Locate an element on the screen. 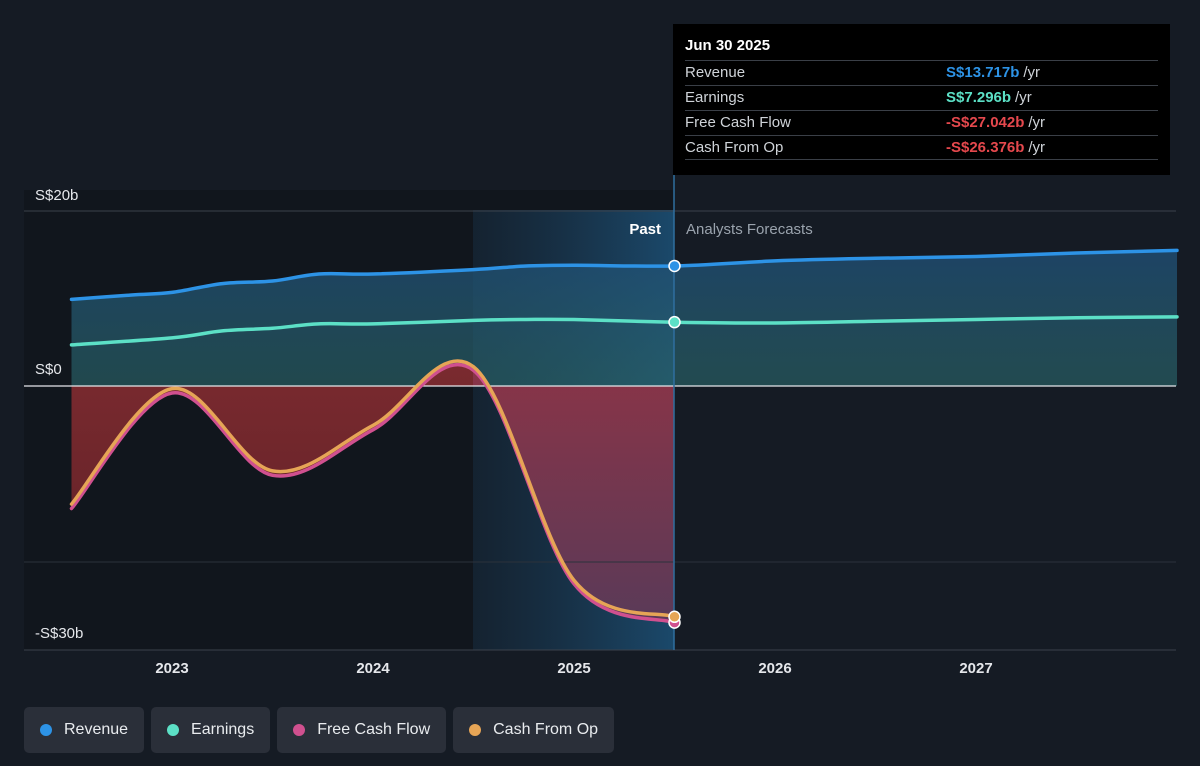  legend-item-revenue: Revenue is located at coordinates (84, 730).